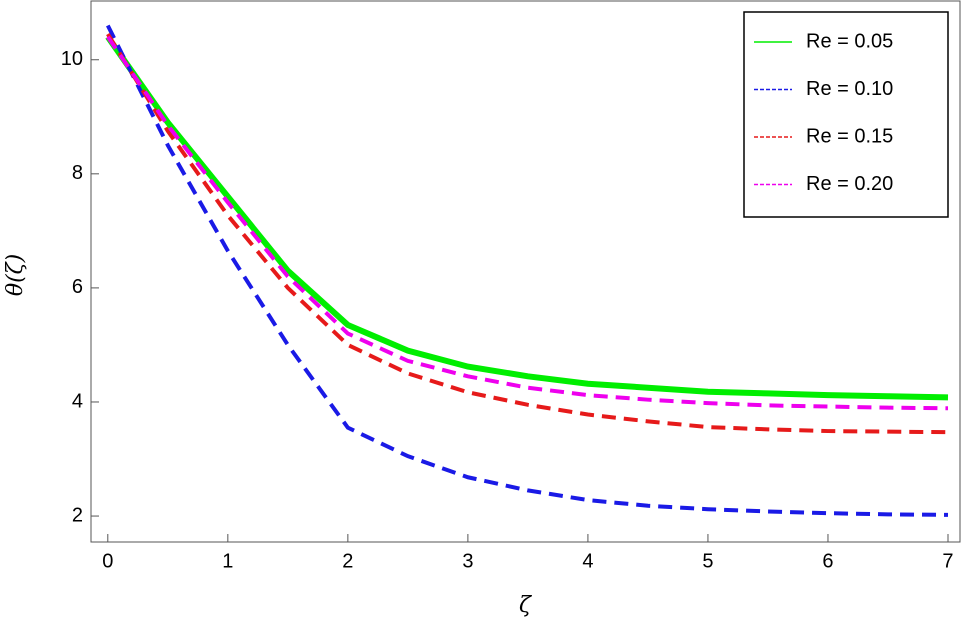 The height and width of the screenshot is (628, 969). What do you see at coordinates (467, 561) in the screenshot?
I see `x-tick-label: 3` at bounding box center [467, 561].